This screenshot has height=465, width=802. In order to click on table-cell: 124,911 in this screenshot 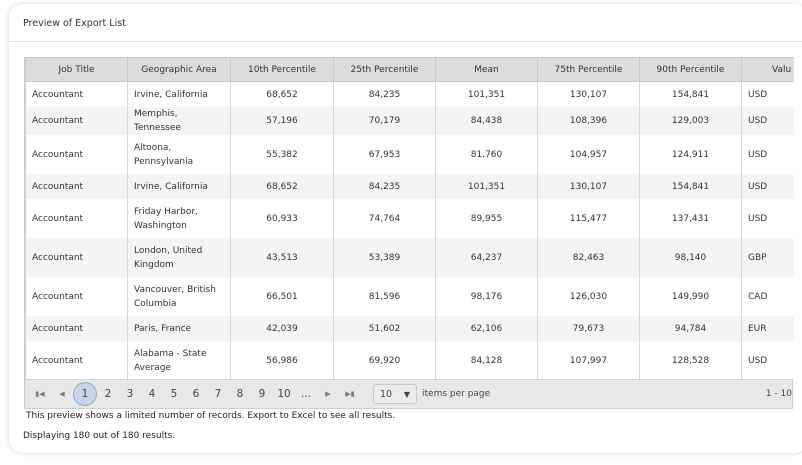, I will do `click(690, 154)`.